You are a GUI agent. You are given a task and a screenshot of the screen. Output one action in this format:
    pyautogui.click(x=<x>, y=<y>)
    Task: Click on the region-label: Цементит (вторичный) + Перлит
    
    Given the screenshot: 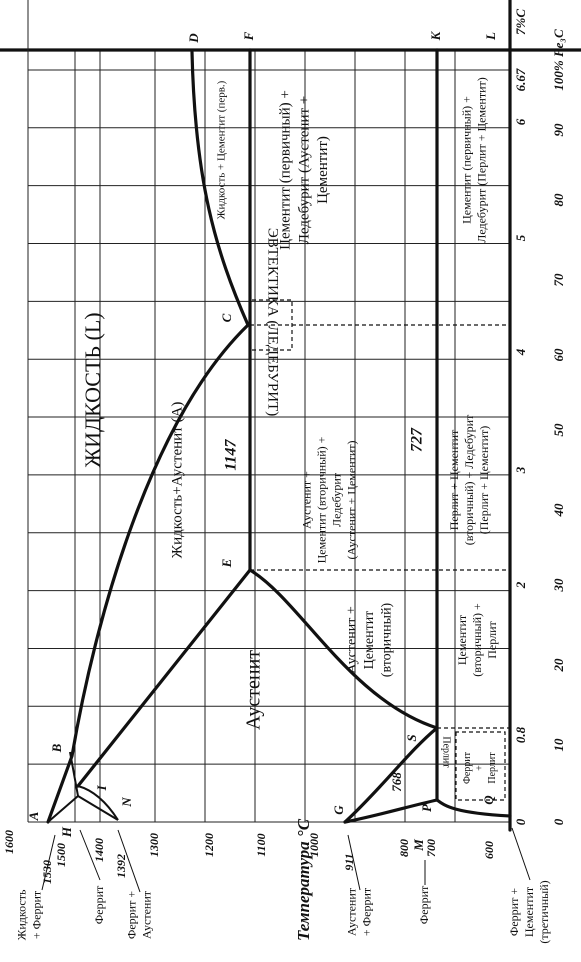 What is the action you would take?
    pyautogui.click(x=477, y=640)
    